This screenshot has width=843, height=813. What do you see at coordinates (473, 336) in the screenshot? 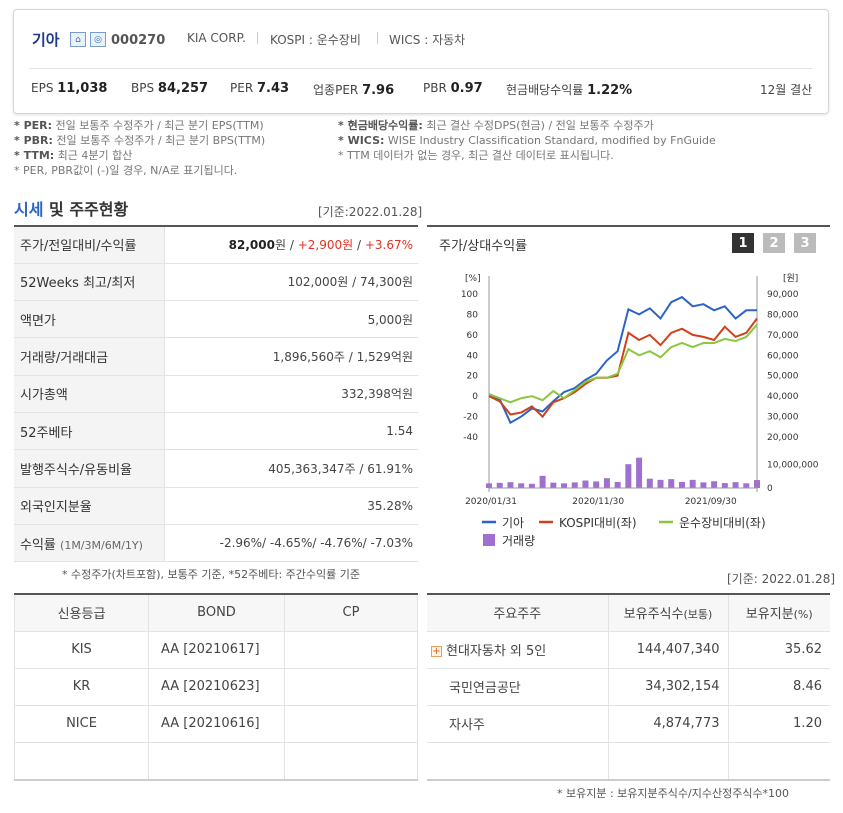
I see `left-tick-label: 60` at bounding box center [473, 336].